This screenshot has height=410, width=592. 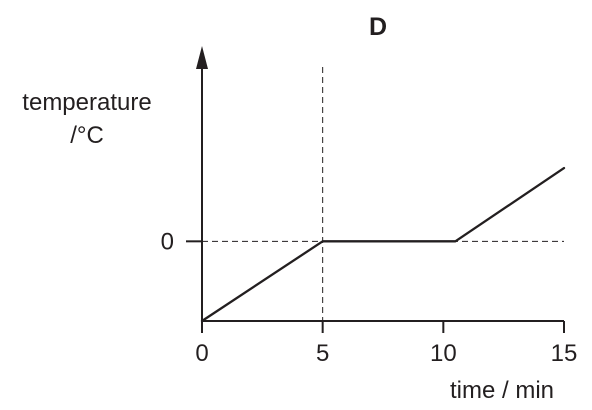 What do you see at coordinates (322, 353) in the screenshot?
I see `x-tick-label: 5` at bounding box center [322, 353].